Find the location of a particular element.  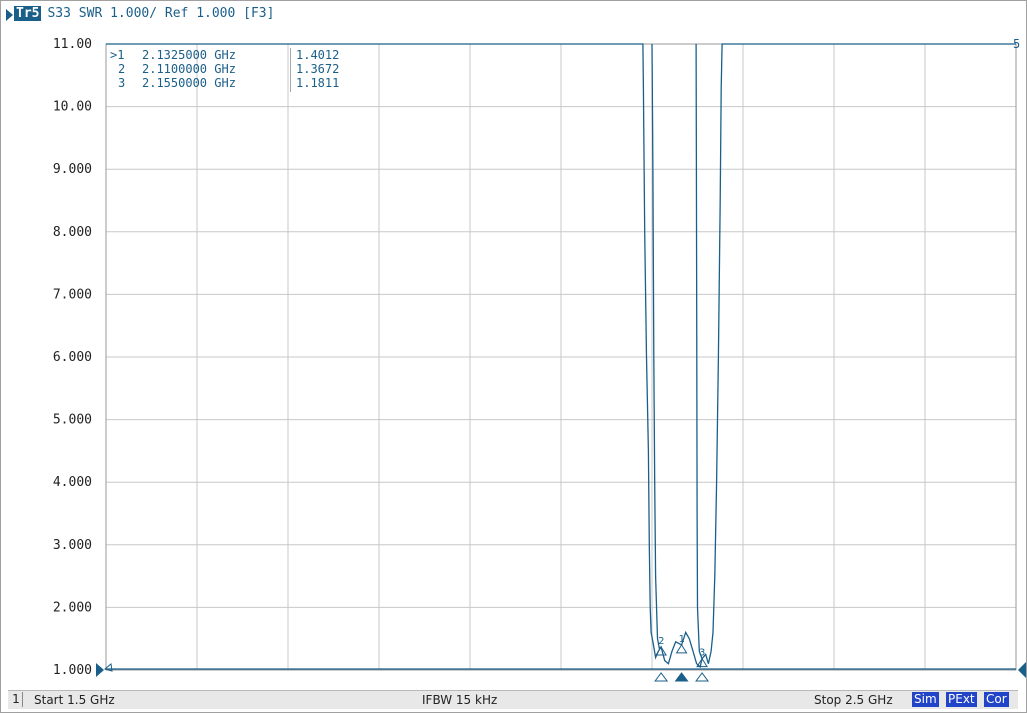

marker-row-value: 1.4012 is located at coordinates (318, 55).